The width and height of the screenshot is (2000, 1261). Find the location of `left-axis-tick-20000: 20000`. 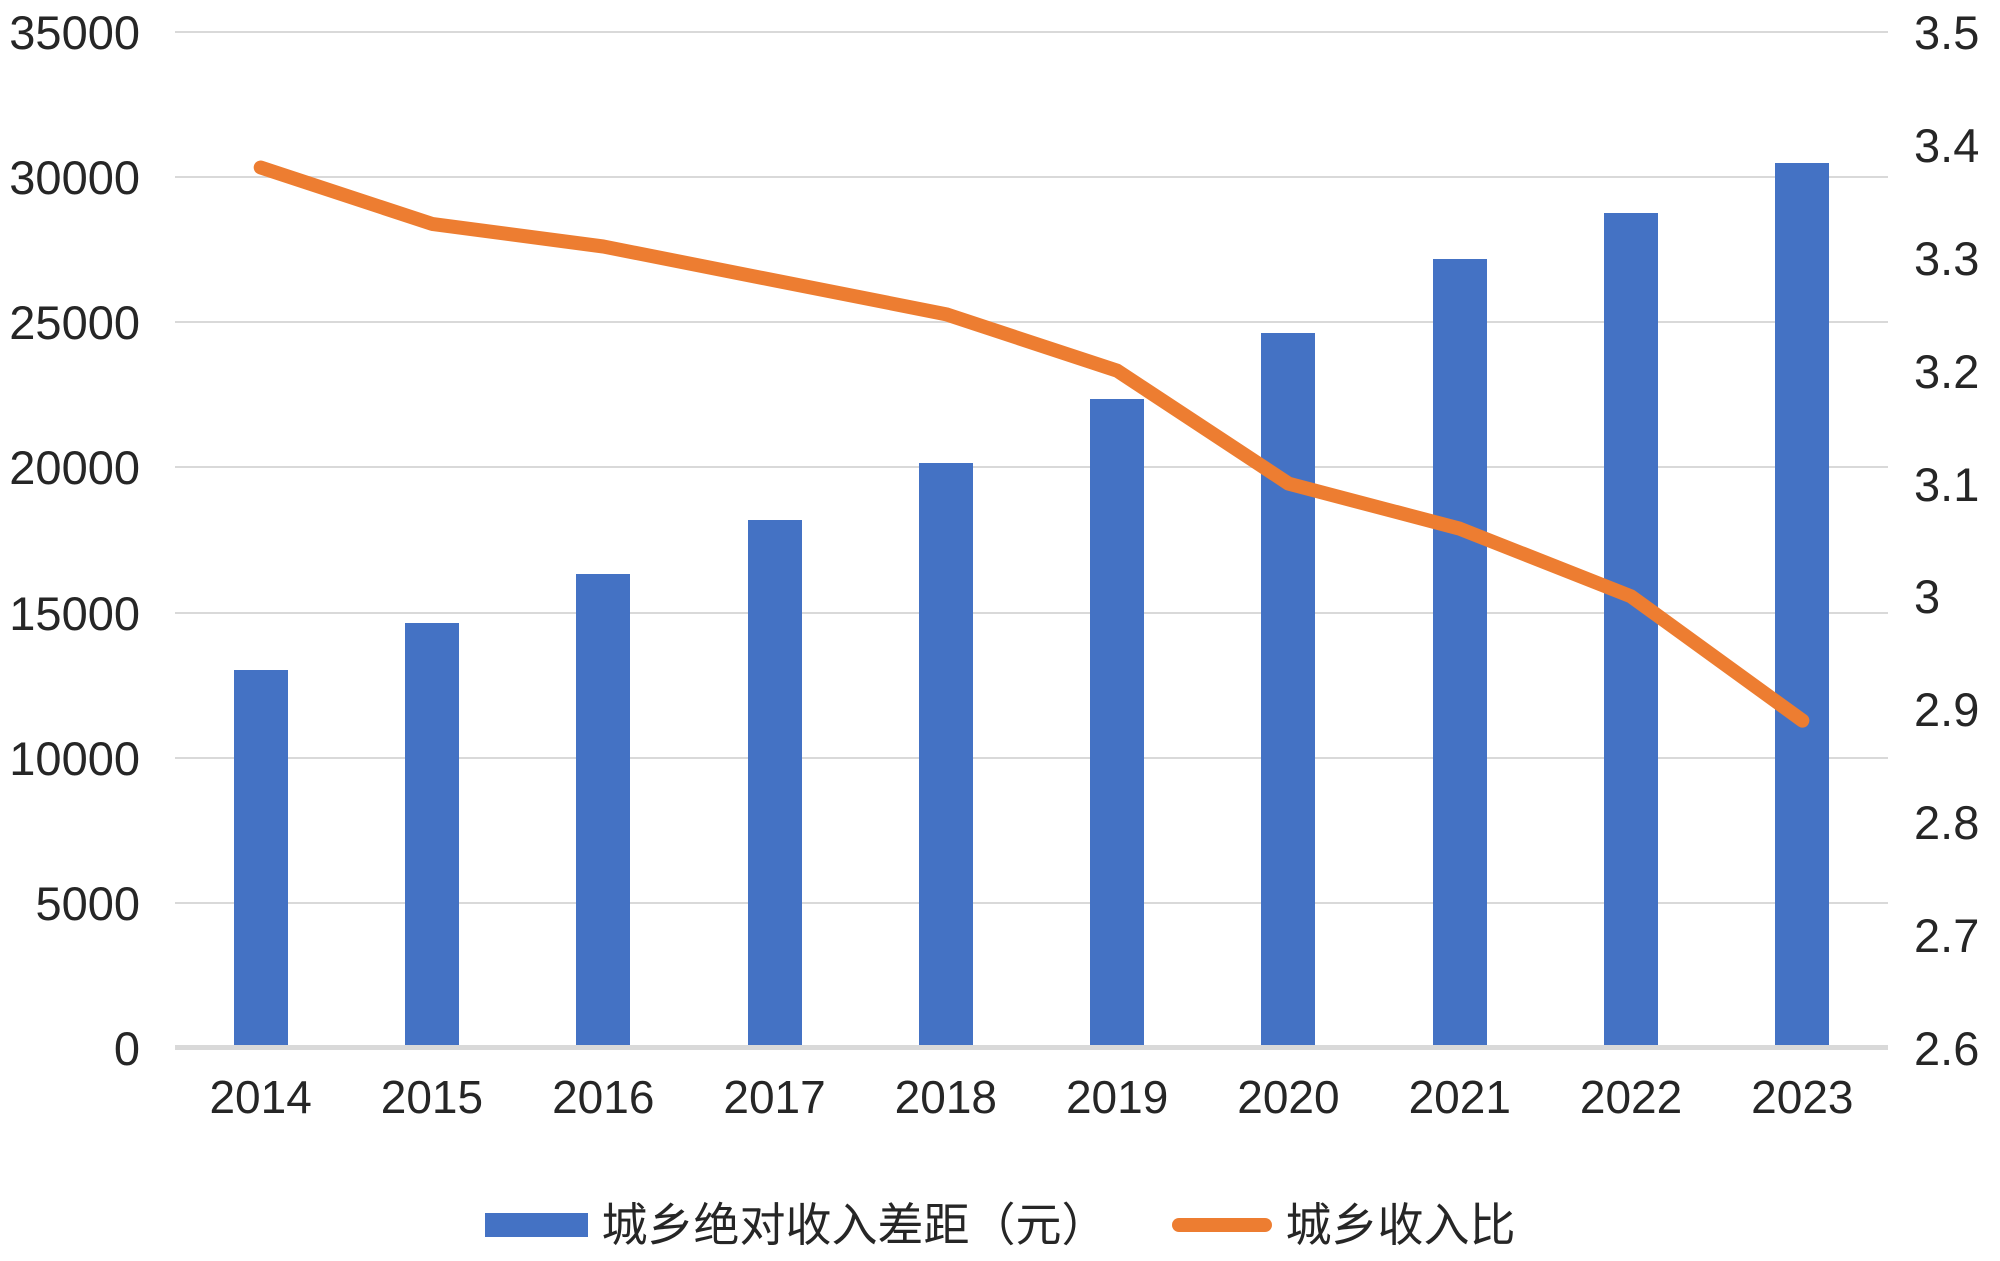

left-axis-tick-20000: 20000 is located at coordinates (74, 468).